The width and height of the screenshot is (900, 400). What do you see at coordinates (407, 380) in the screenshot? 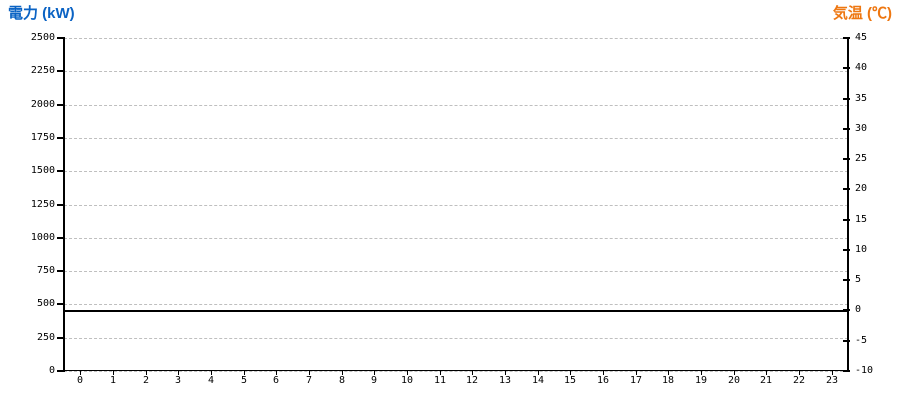
I see `x-tick-label: 10` at bounding box center [407, 380].